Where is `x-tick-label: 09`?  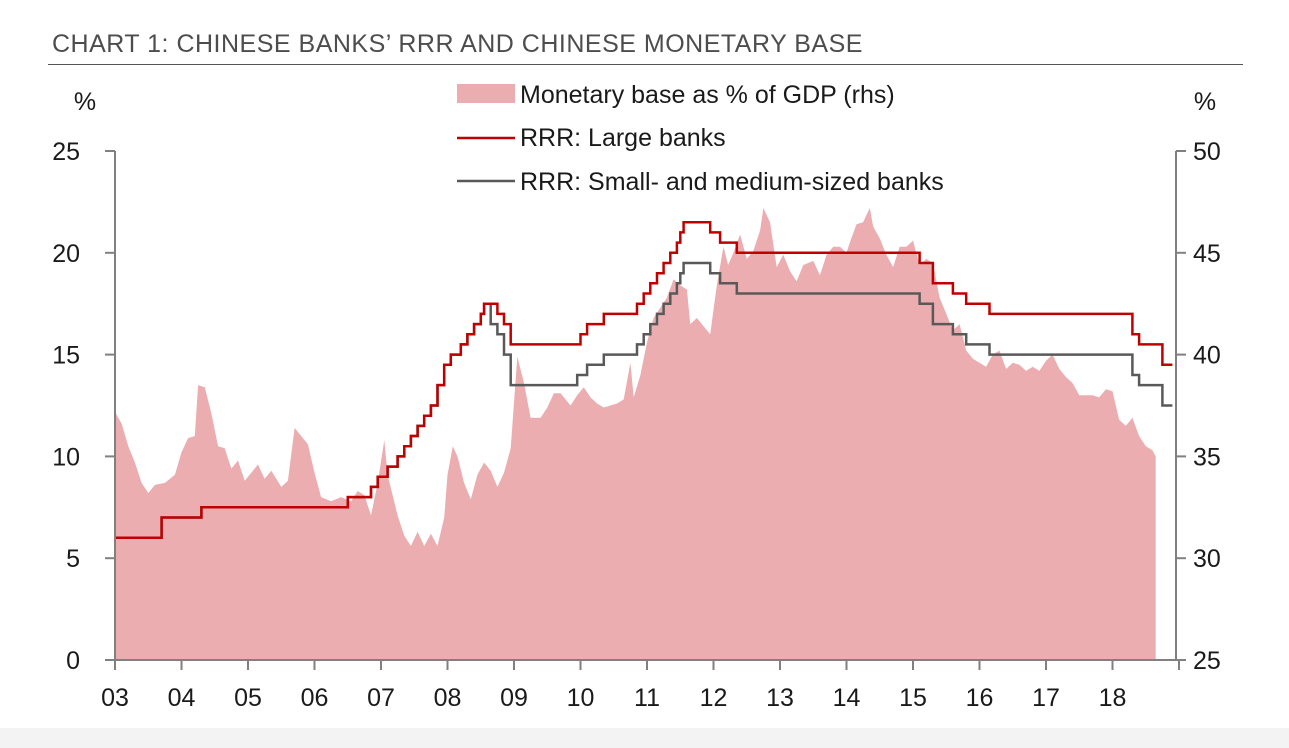 x-tick-label: 09 is located at coordinates (514, 698).